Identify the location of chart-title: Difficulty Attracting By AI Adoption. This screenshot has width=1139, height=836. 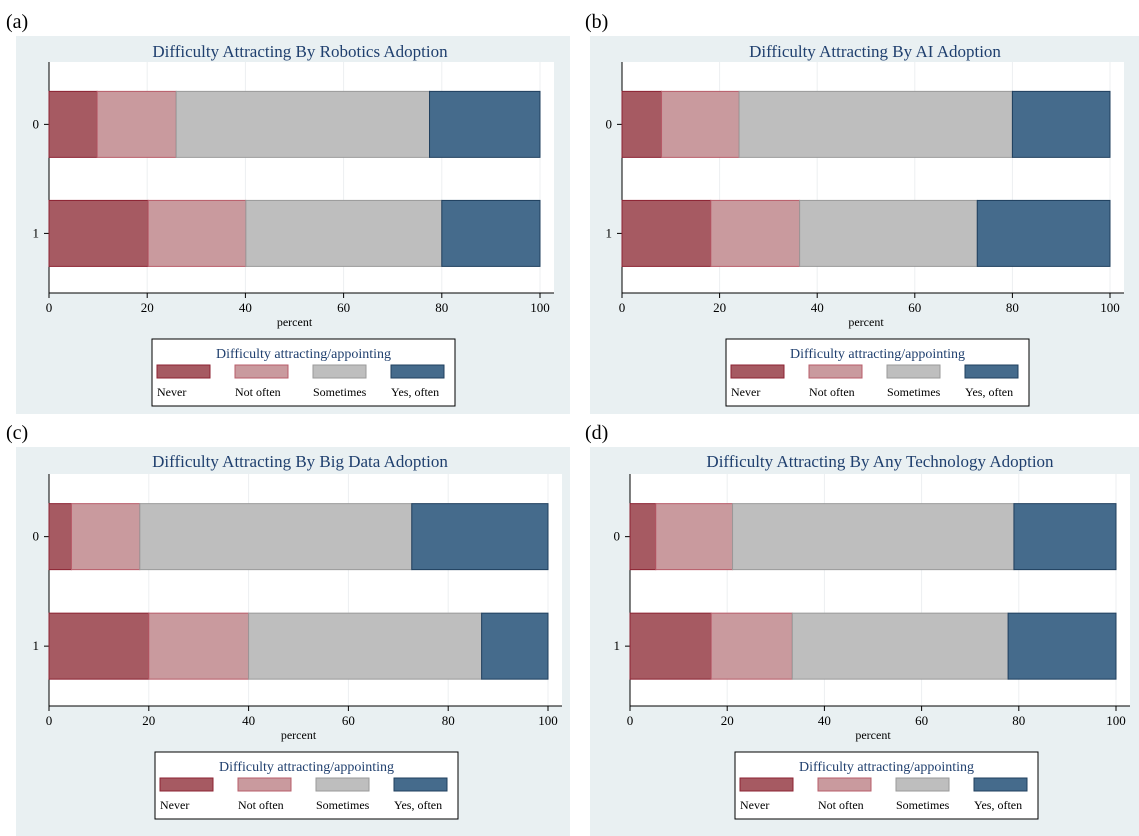
(875, 51).